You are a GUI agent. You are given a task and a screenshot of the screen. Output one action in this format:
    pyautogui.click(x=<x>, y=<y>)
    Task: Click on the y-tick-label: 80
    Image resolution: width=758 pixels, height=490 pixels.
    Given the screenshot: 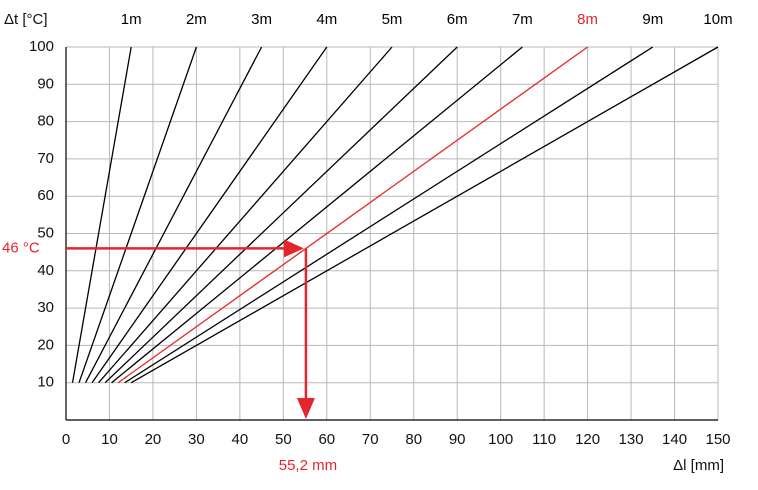 What is the action you would take?
    pyautogui.click(x=45, y=121)
    